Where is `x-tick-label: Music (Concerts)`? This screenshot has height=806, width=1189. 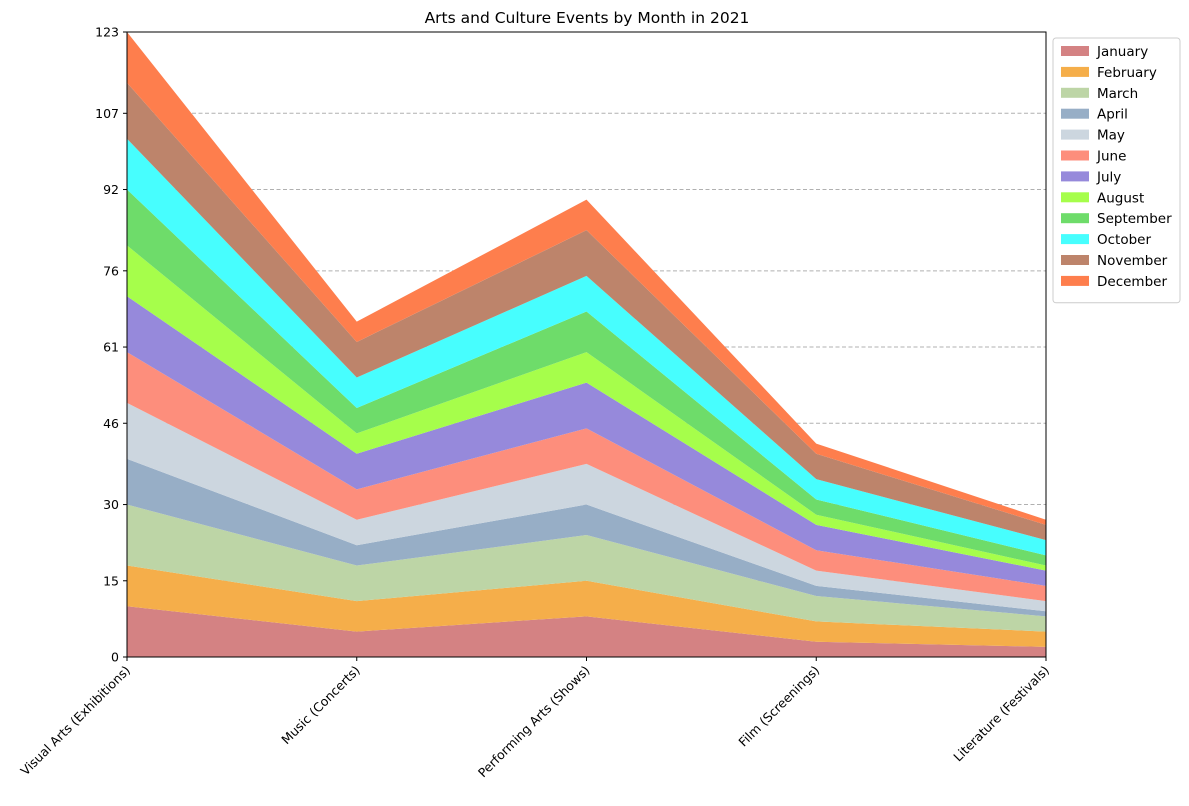 x-tick-label: Music (Concerts) is located at coordinates (320, 705).